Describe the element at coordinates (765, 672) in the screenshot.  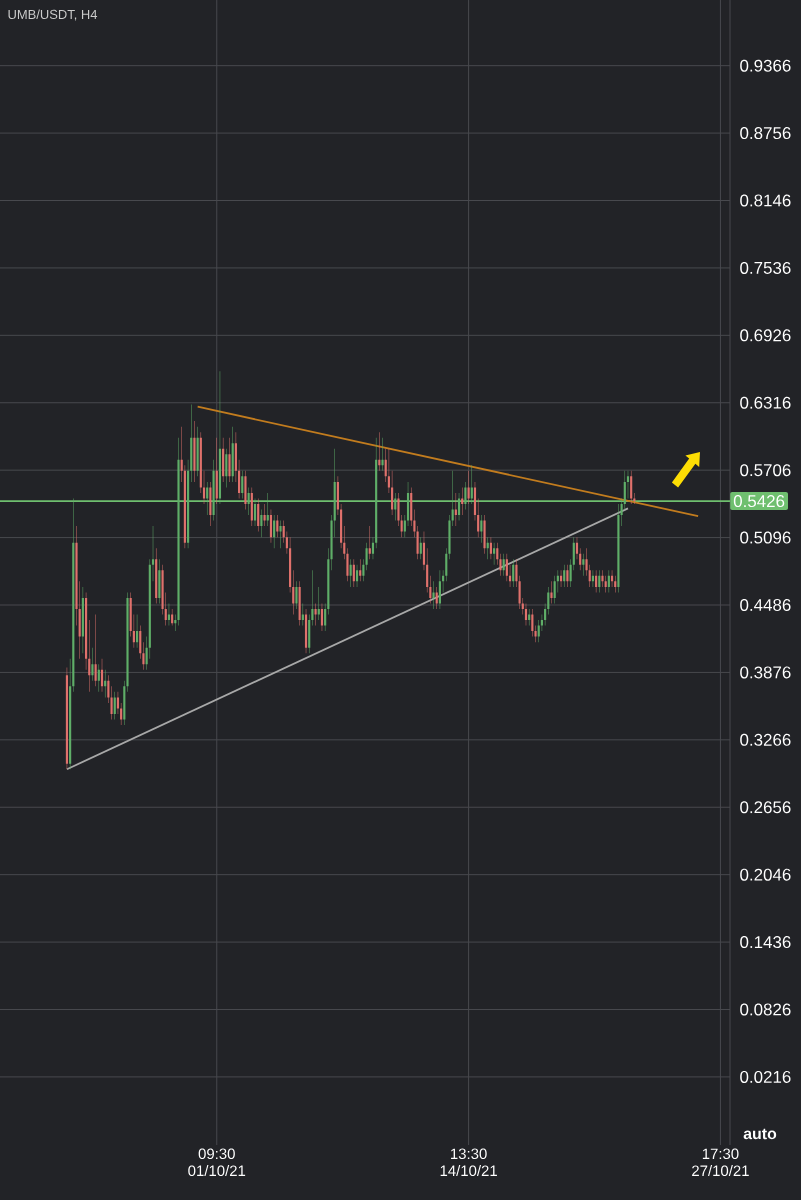
I see `y-tick-label: 0.3876` at that location.